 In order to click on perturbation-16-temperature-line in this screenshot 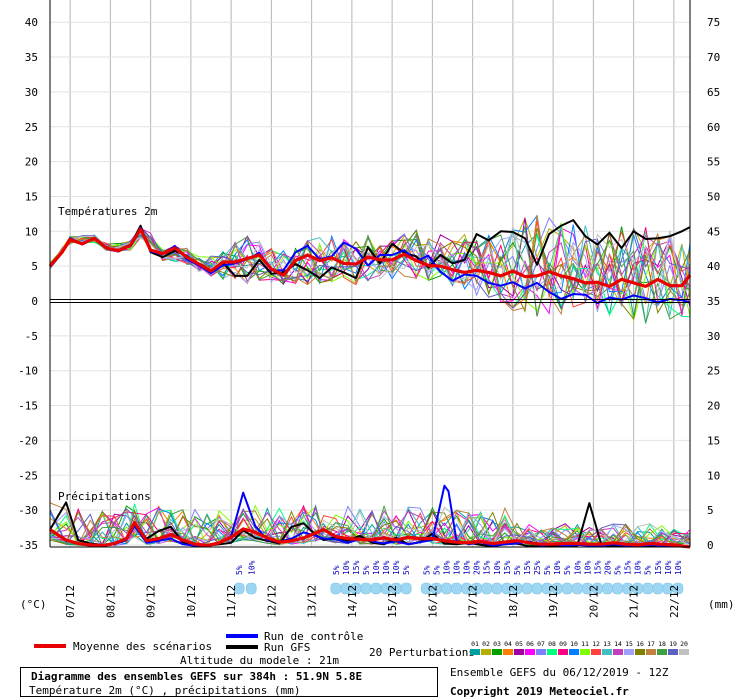, I will do `click(370, 273)`.